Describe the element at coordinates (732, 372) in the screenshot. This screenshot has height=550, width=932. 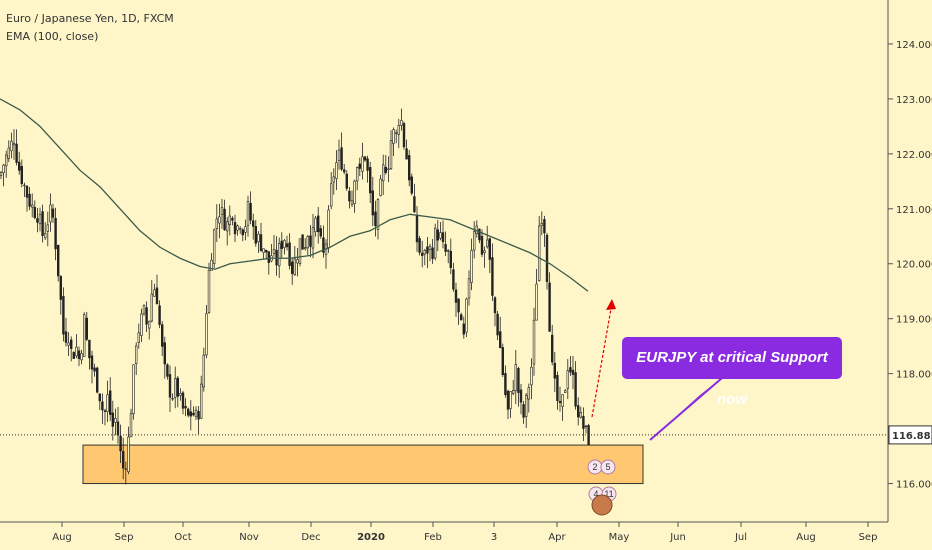
I see `callout-box: EURJPY at critical Support now` at that location.